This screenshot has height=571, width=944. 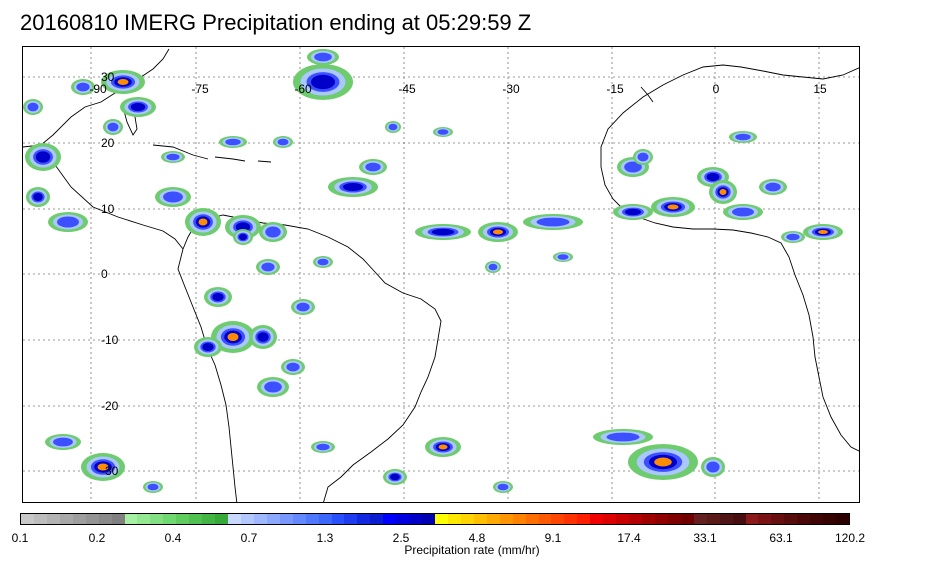 I want to click on colorbar-tick-label: 1.3, so click(x=325, y=538).